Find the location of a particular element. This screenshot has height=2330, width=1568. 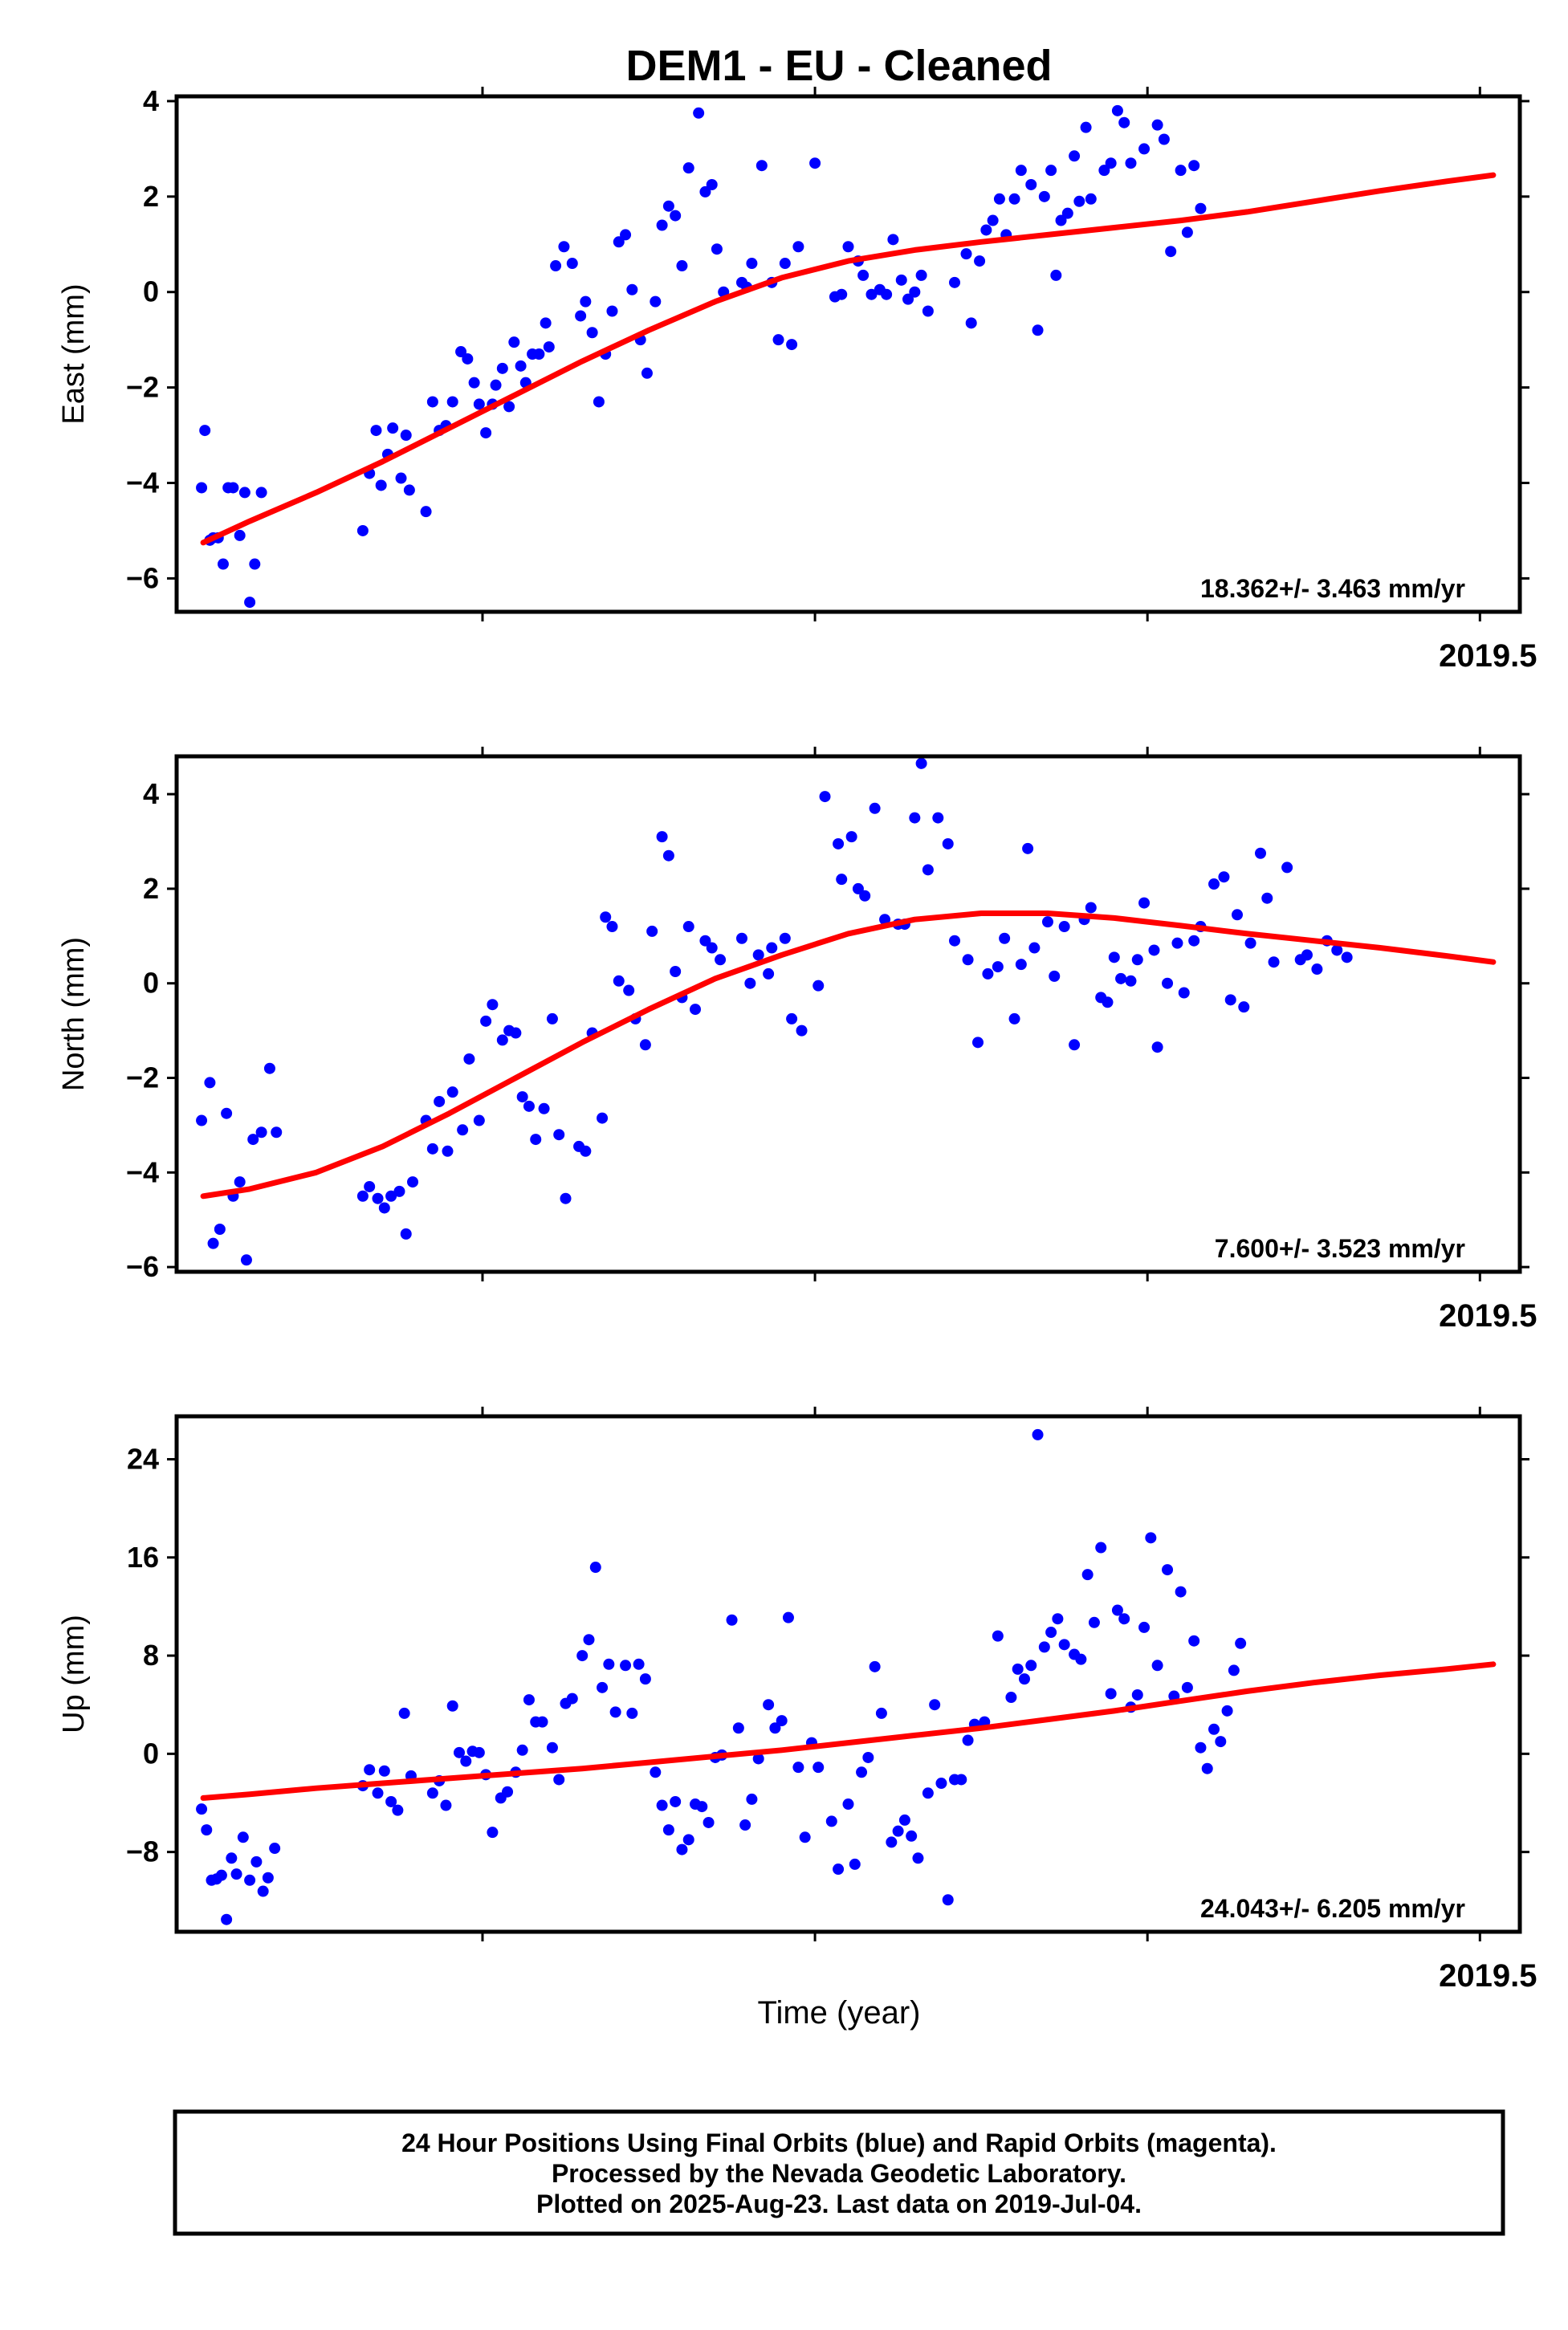

up-ylabel: Up (mm) is located at coordinates (74, 1674).